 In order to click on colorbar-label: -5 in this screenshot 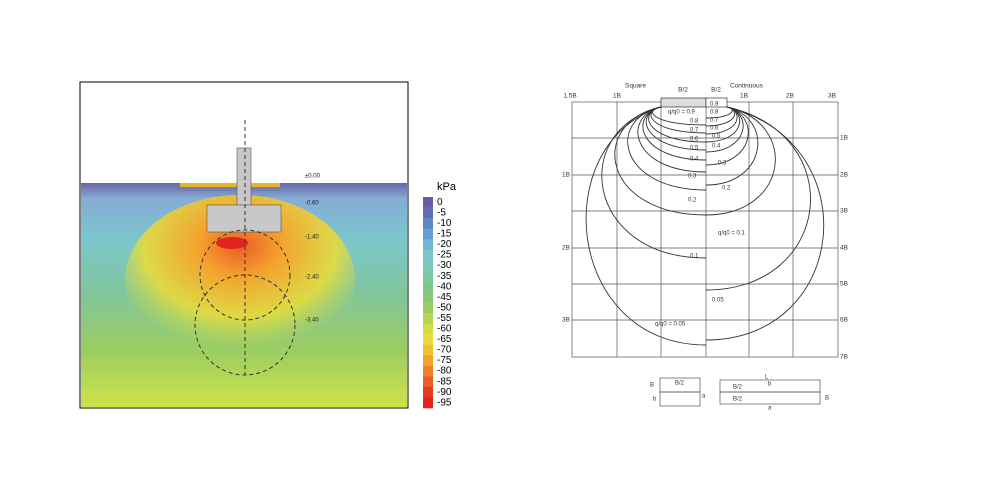, I will do `click(441, 212)`.